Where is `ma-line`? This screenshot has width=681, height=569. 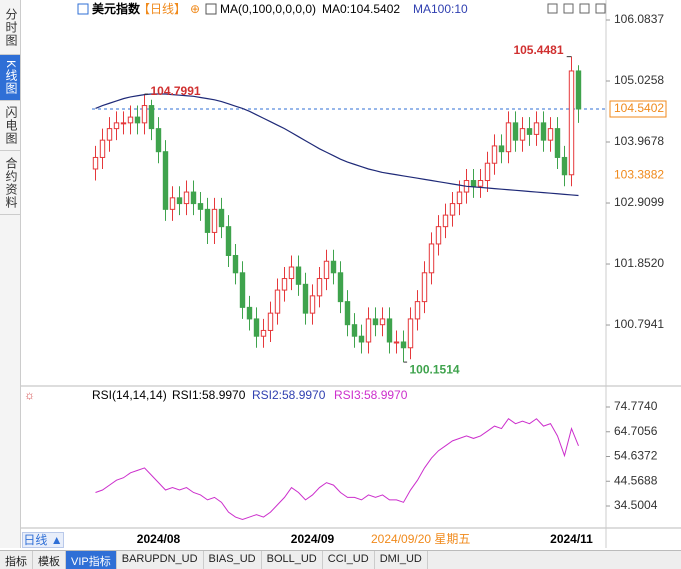
ma-line is located at coordinates (337, 145).